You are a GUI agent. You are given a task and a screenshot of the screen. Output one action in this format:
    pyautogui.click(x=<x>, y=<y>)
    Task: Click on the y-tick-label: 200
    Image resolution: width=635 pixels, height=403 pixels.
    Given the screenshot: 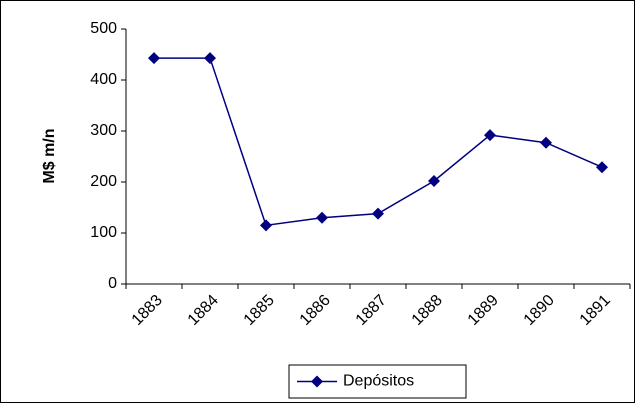 What is the action you would take?
    pyautogui.click(x=103, y=181)
    